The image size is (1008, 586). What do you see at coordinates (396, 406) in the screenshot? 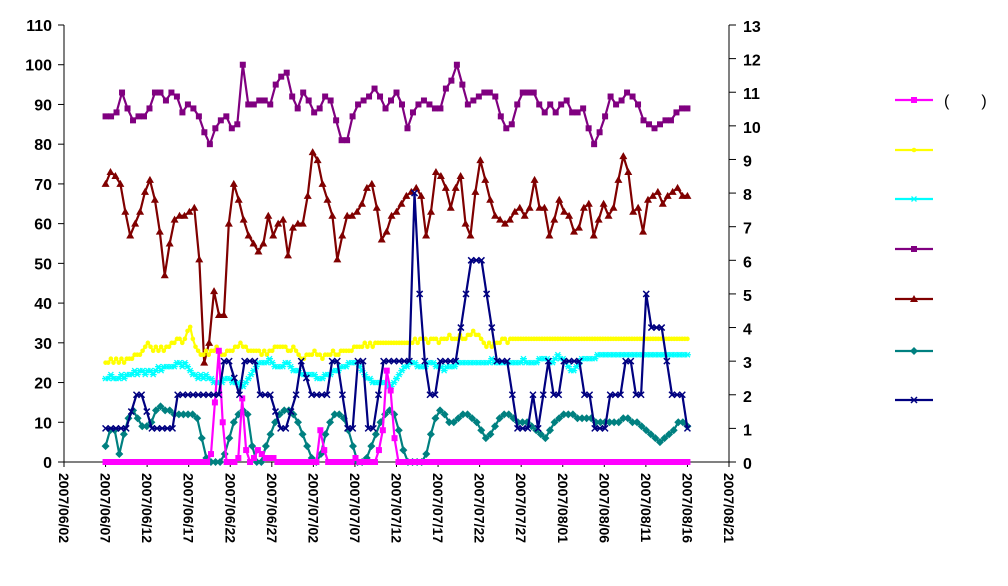
I see `series-0-group` at bounding box center [396, 406].